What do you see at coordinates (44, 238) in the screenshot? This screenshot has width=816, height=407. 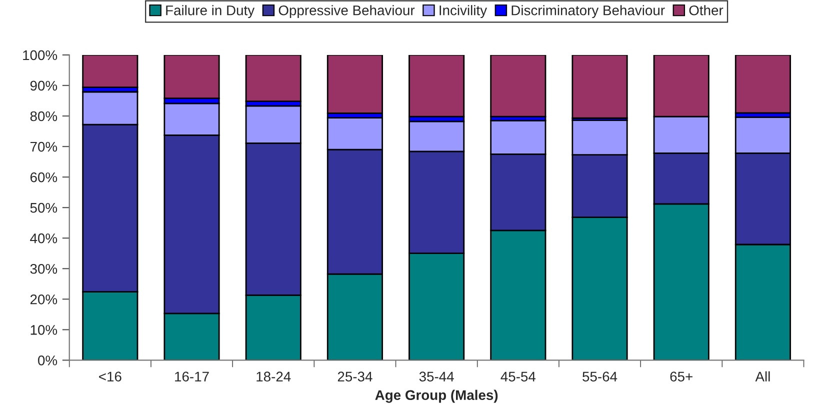 I see `y-tick-label: 40%` at bounding box center [44, 238].